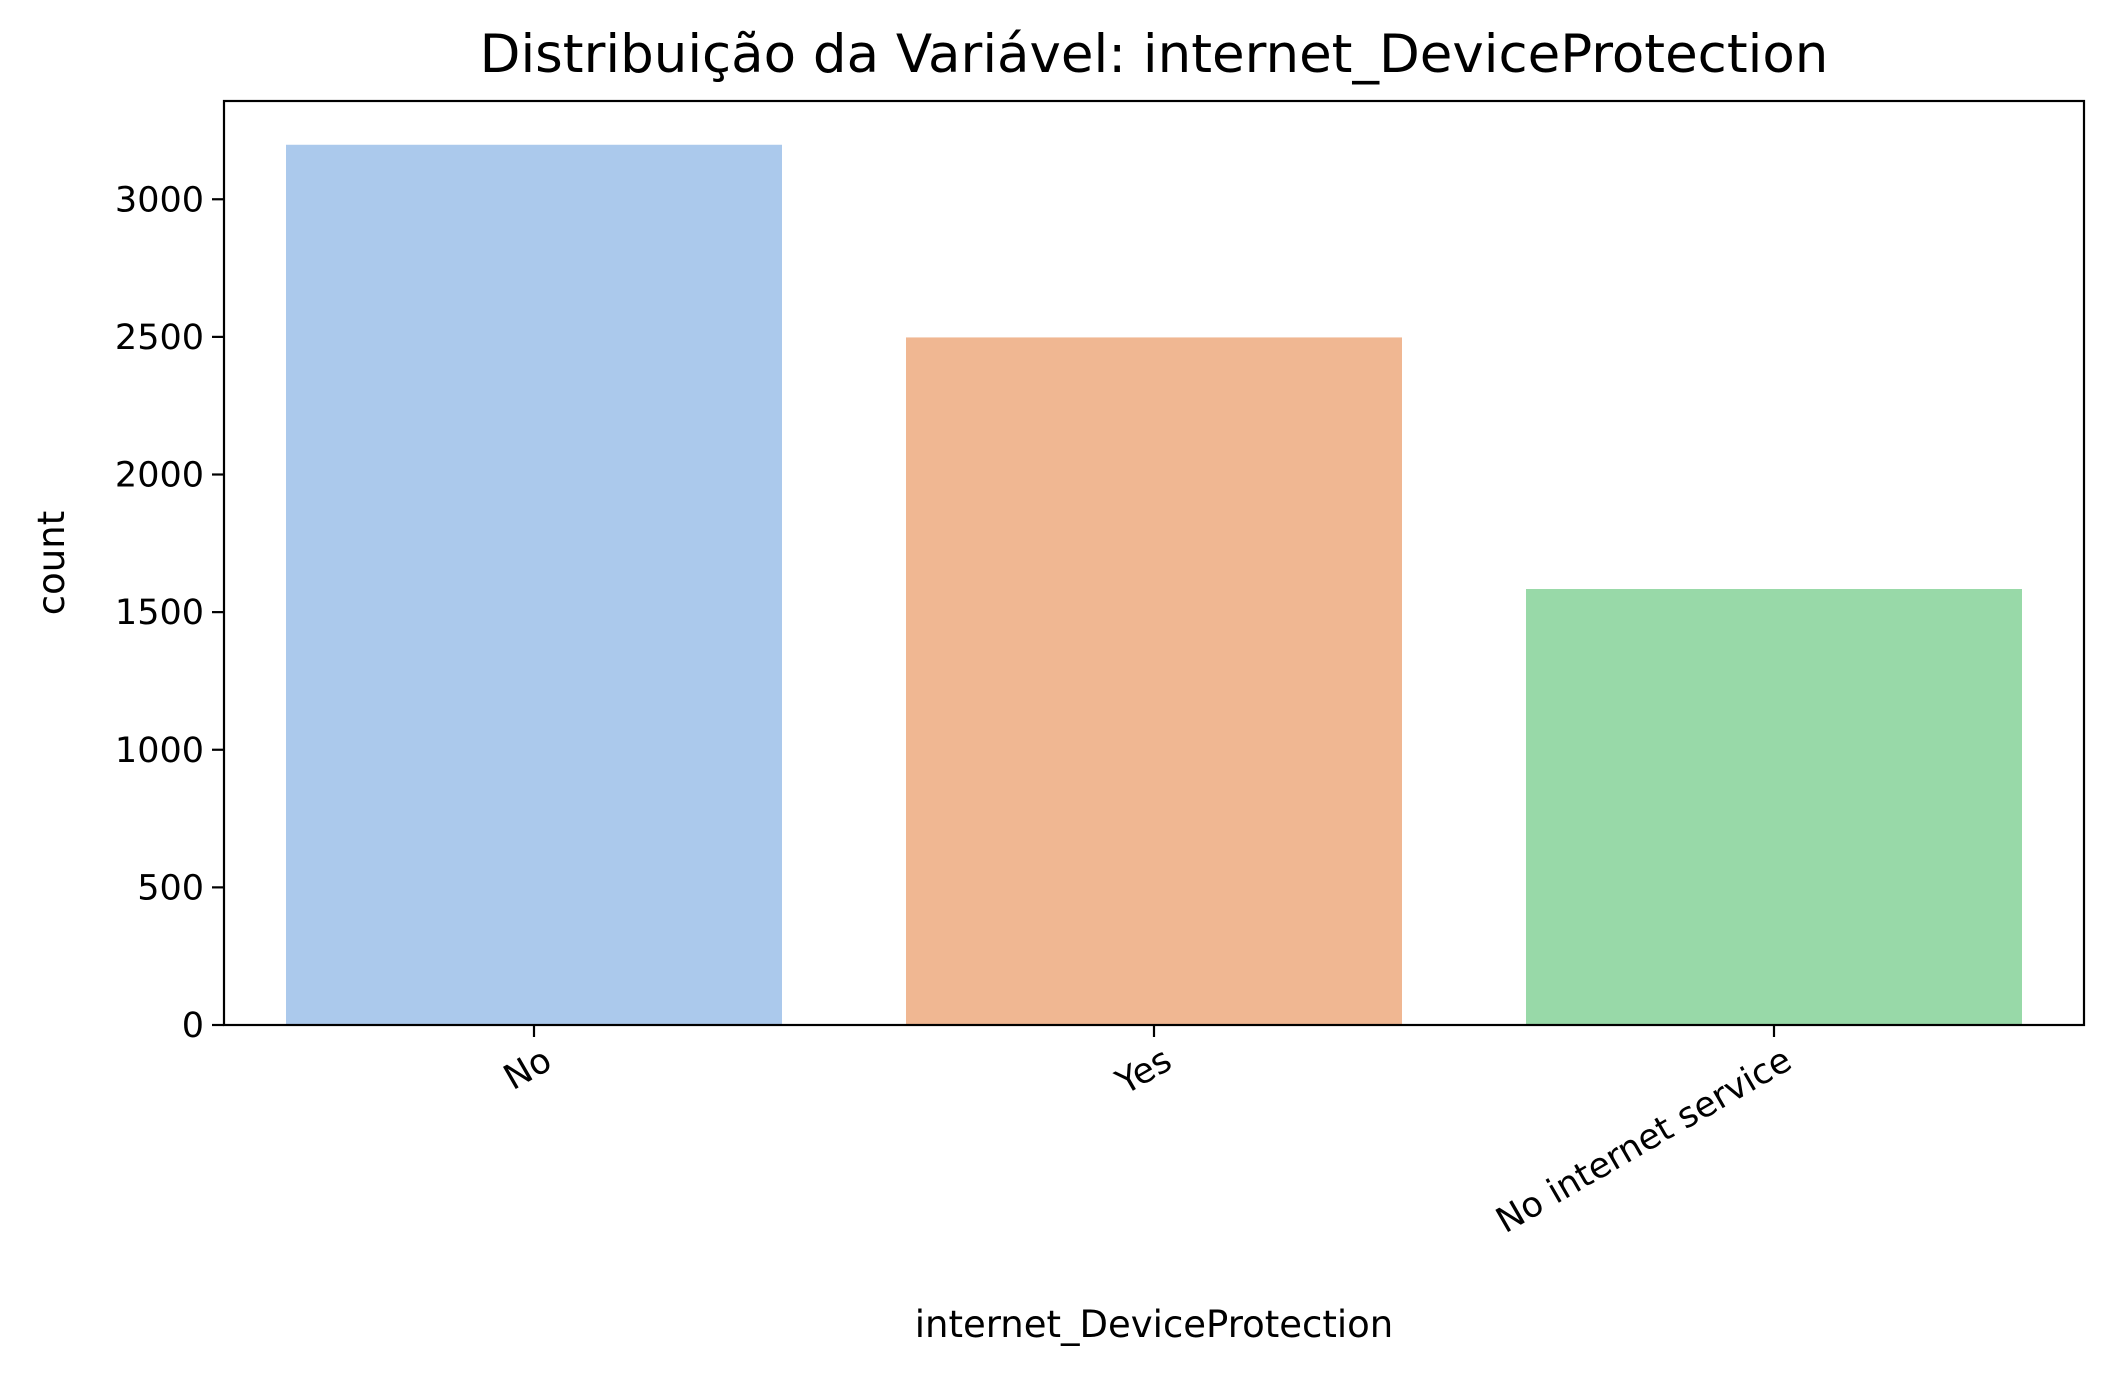  Describe the element at coordinates (159, 200) in the screenshot. I see `y-tick-label: 3000` at that location.